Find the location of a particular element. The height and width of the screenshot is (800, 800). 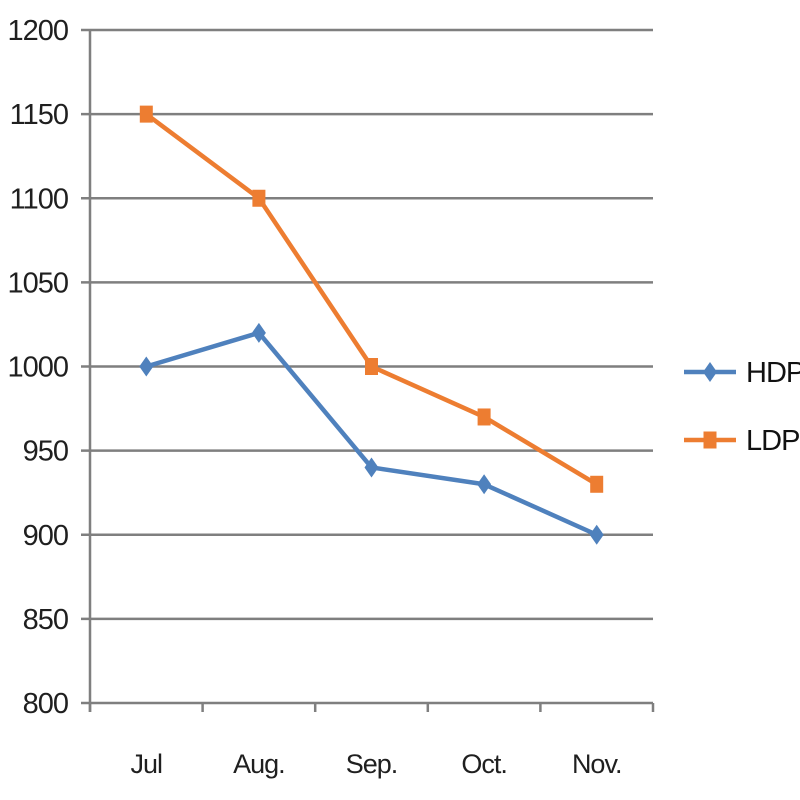

legend: HDPE LDPE is located at coordinates (742, 407).